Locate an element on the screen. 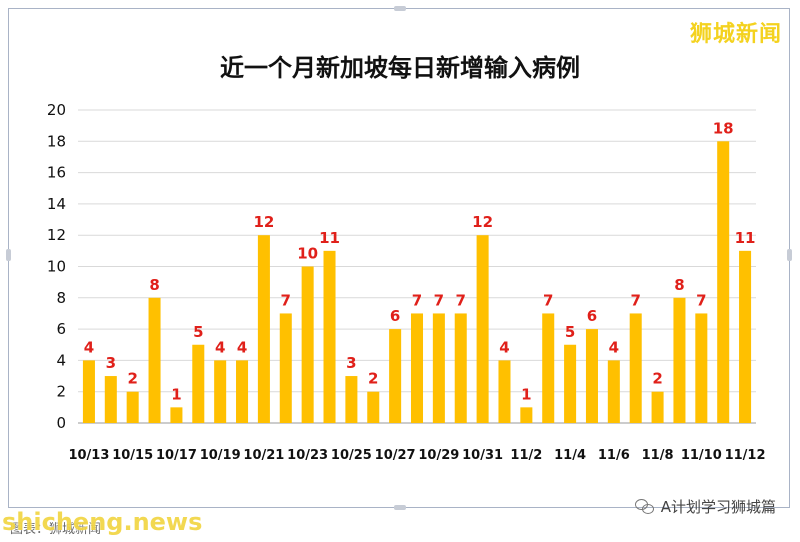 This screenshot has height=542, width=800. x-tick-label: 10/13 is located at coordinates (88, 455).